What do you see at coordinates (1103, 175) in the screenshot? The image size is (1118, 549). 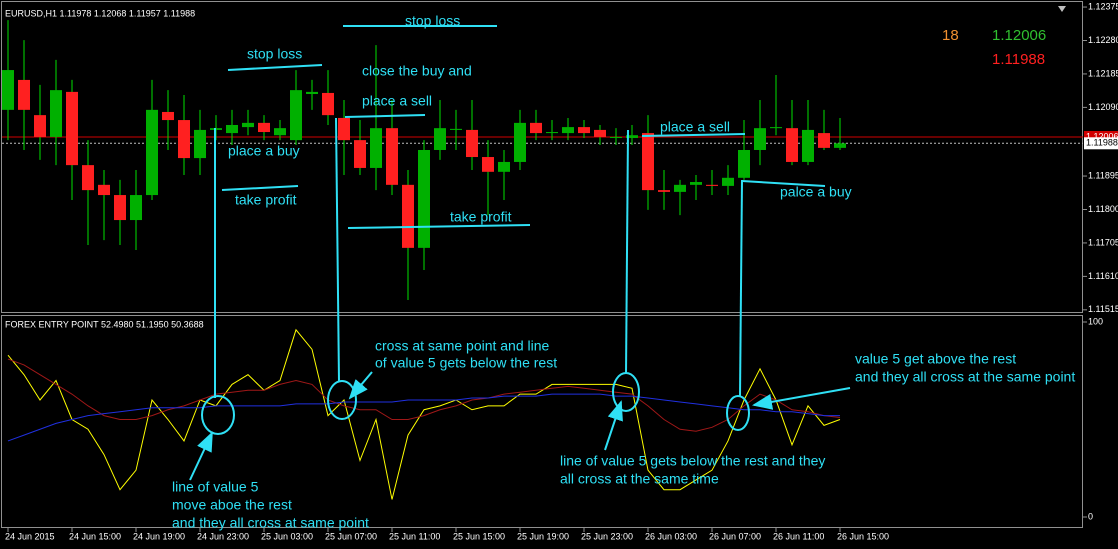 I see `y-tick-label: 1.11895` at bounding box center [1103, 175].